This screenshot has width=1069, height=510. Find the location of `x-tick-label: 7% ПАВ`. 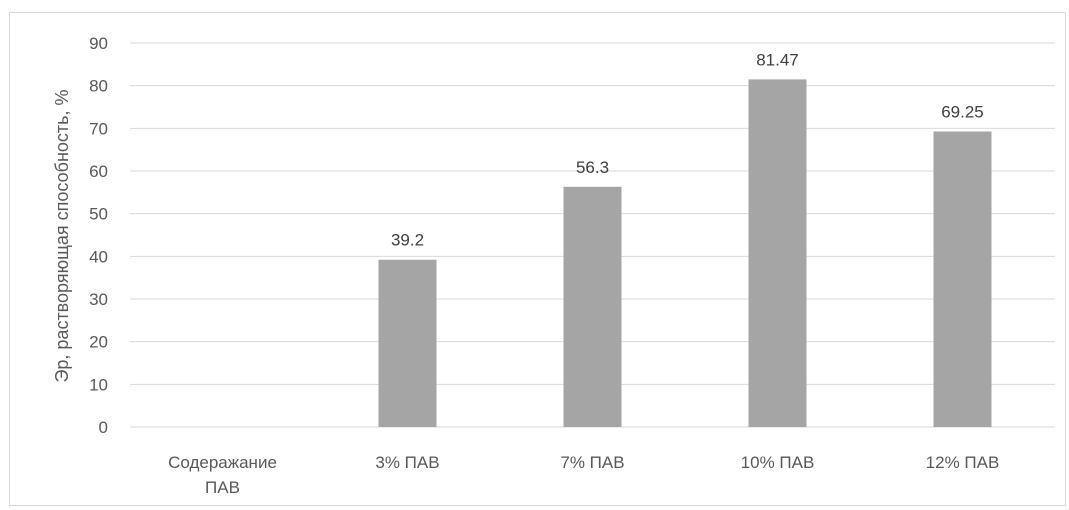

x-tick-label: 7% ПАВ is located at coordinates (592, 462).